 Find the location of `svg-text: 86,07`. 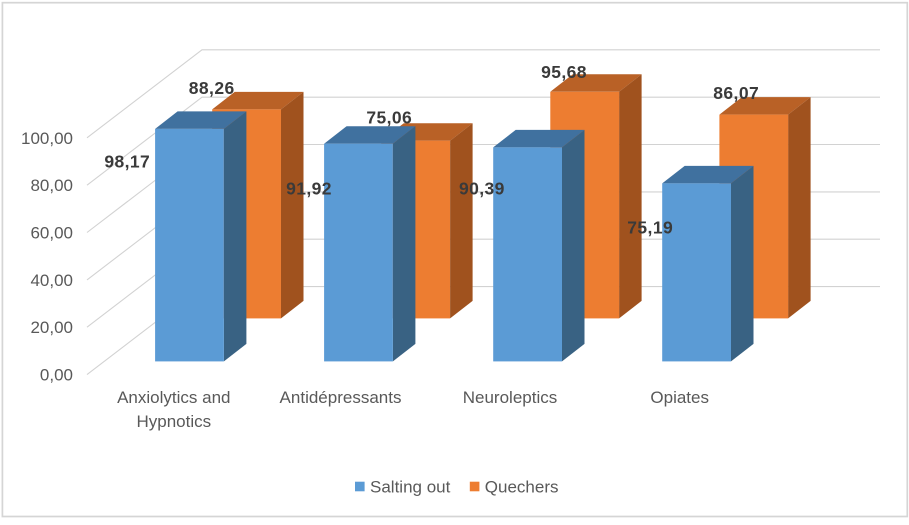

svg-text: 86,07 is located at coordinates (736, 93).